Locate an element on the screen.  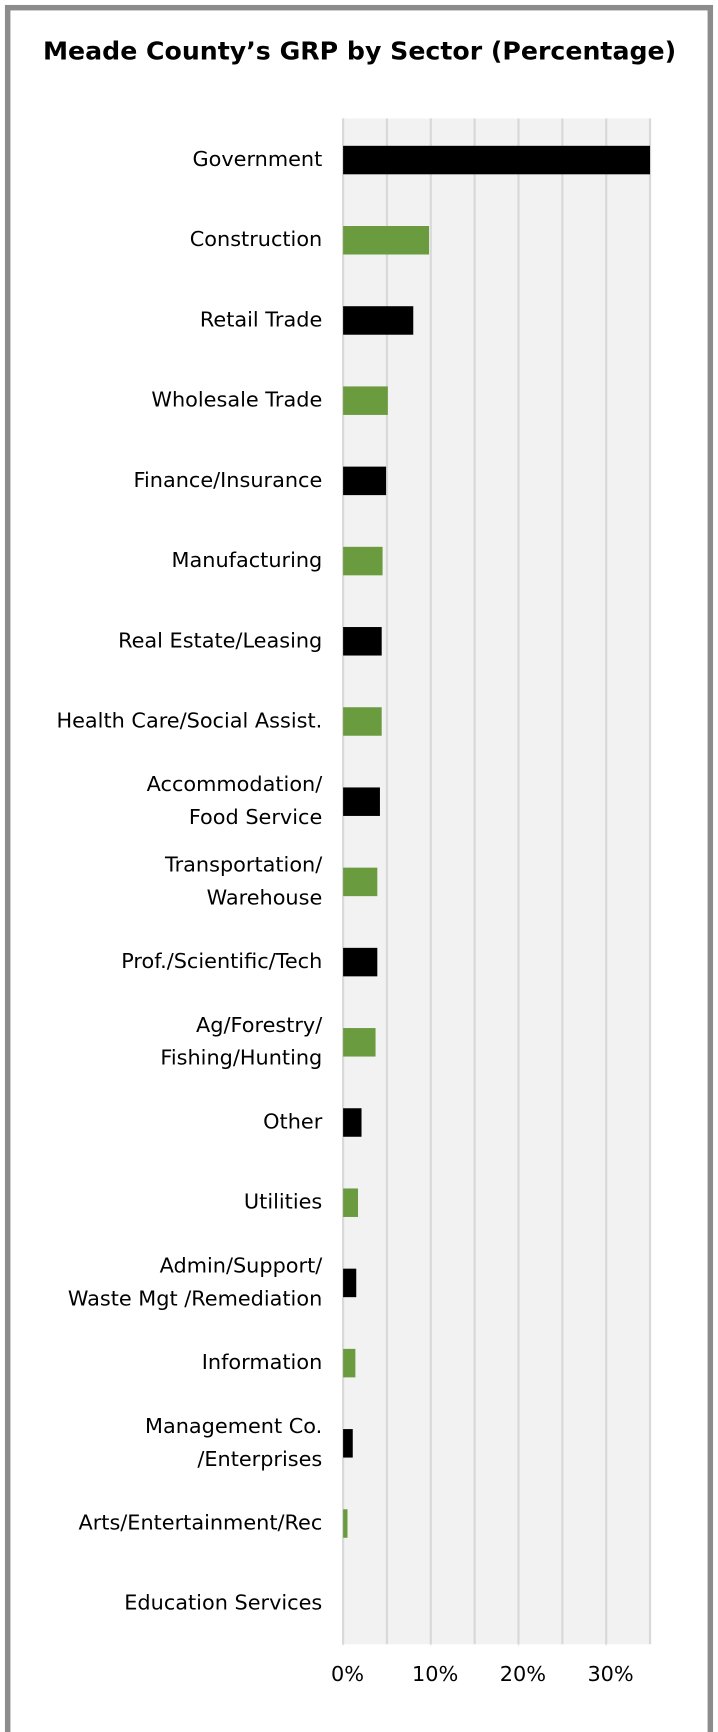
y-tick-label: Admin/Support/Waste Mgt /Remediation is located at coordinates (195, 1281).